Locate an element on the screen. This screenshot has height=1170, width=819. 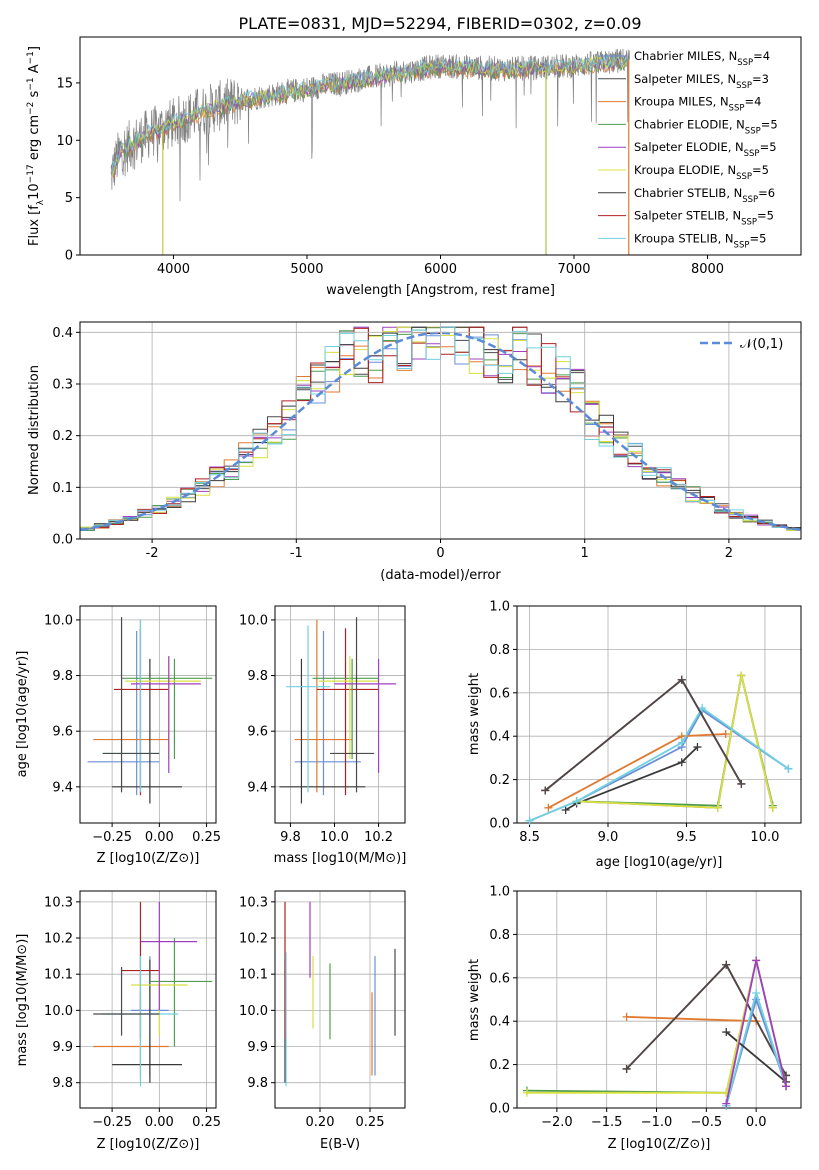
x-tick-label: −2.0 is located at coordinates (557, 1122).